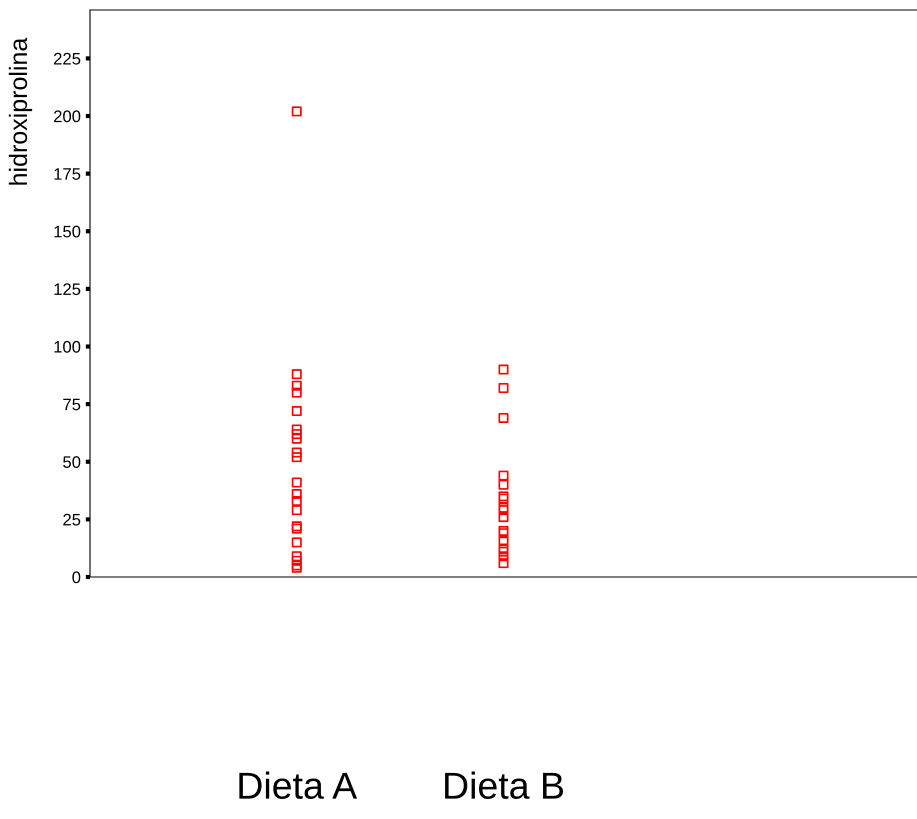 This screenshot has width=917, height=819. I want to click on y-tick-label: 150, so click(67, 232).